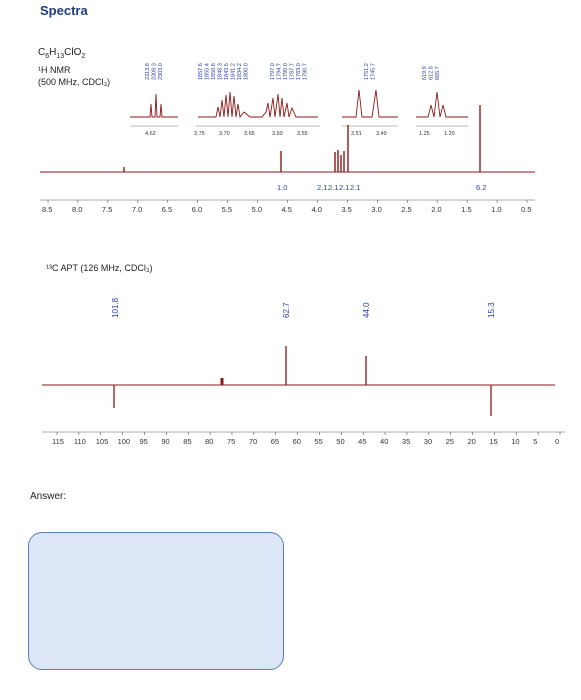 This screenshot has width=581, height=700. Describe the element at coordinates (240, 71) in the screenshot. I see `inset-frequency-label: 1834.2` at that location.